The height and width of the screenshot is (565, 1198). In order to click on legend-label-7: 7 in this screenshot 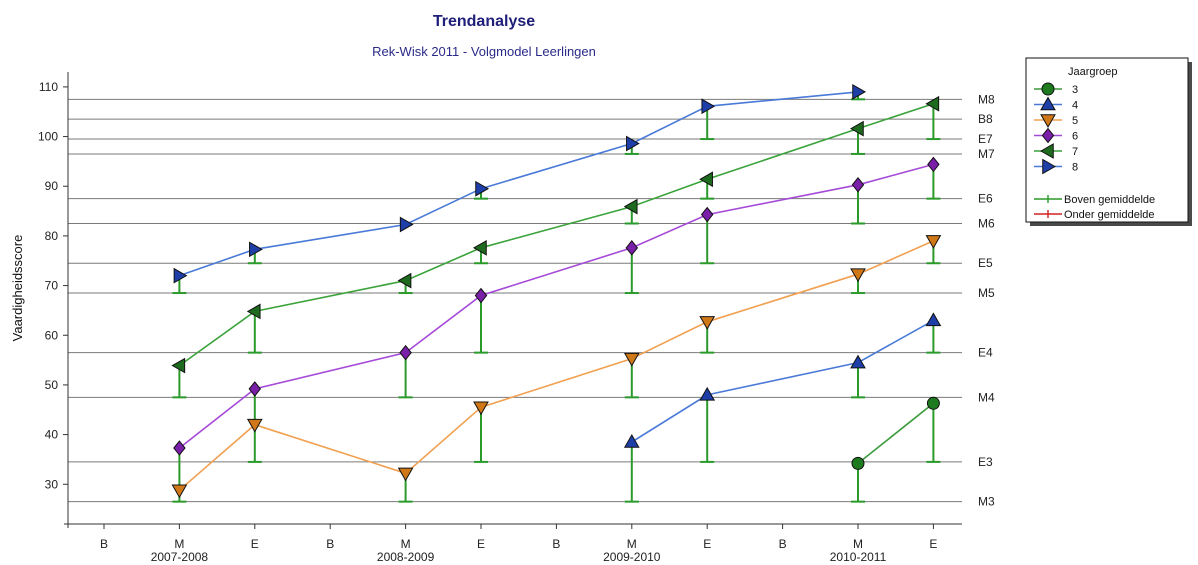, I will do `click(1075, 152)`.